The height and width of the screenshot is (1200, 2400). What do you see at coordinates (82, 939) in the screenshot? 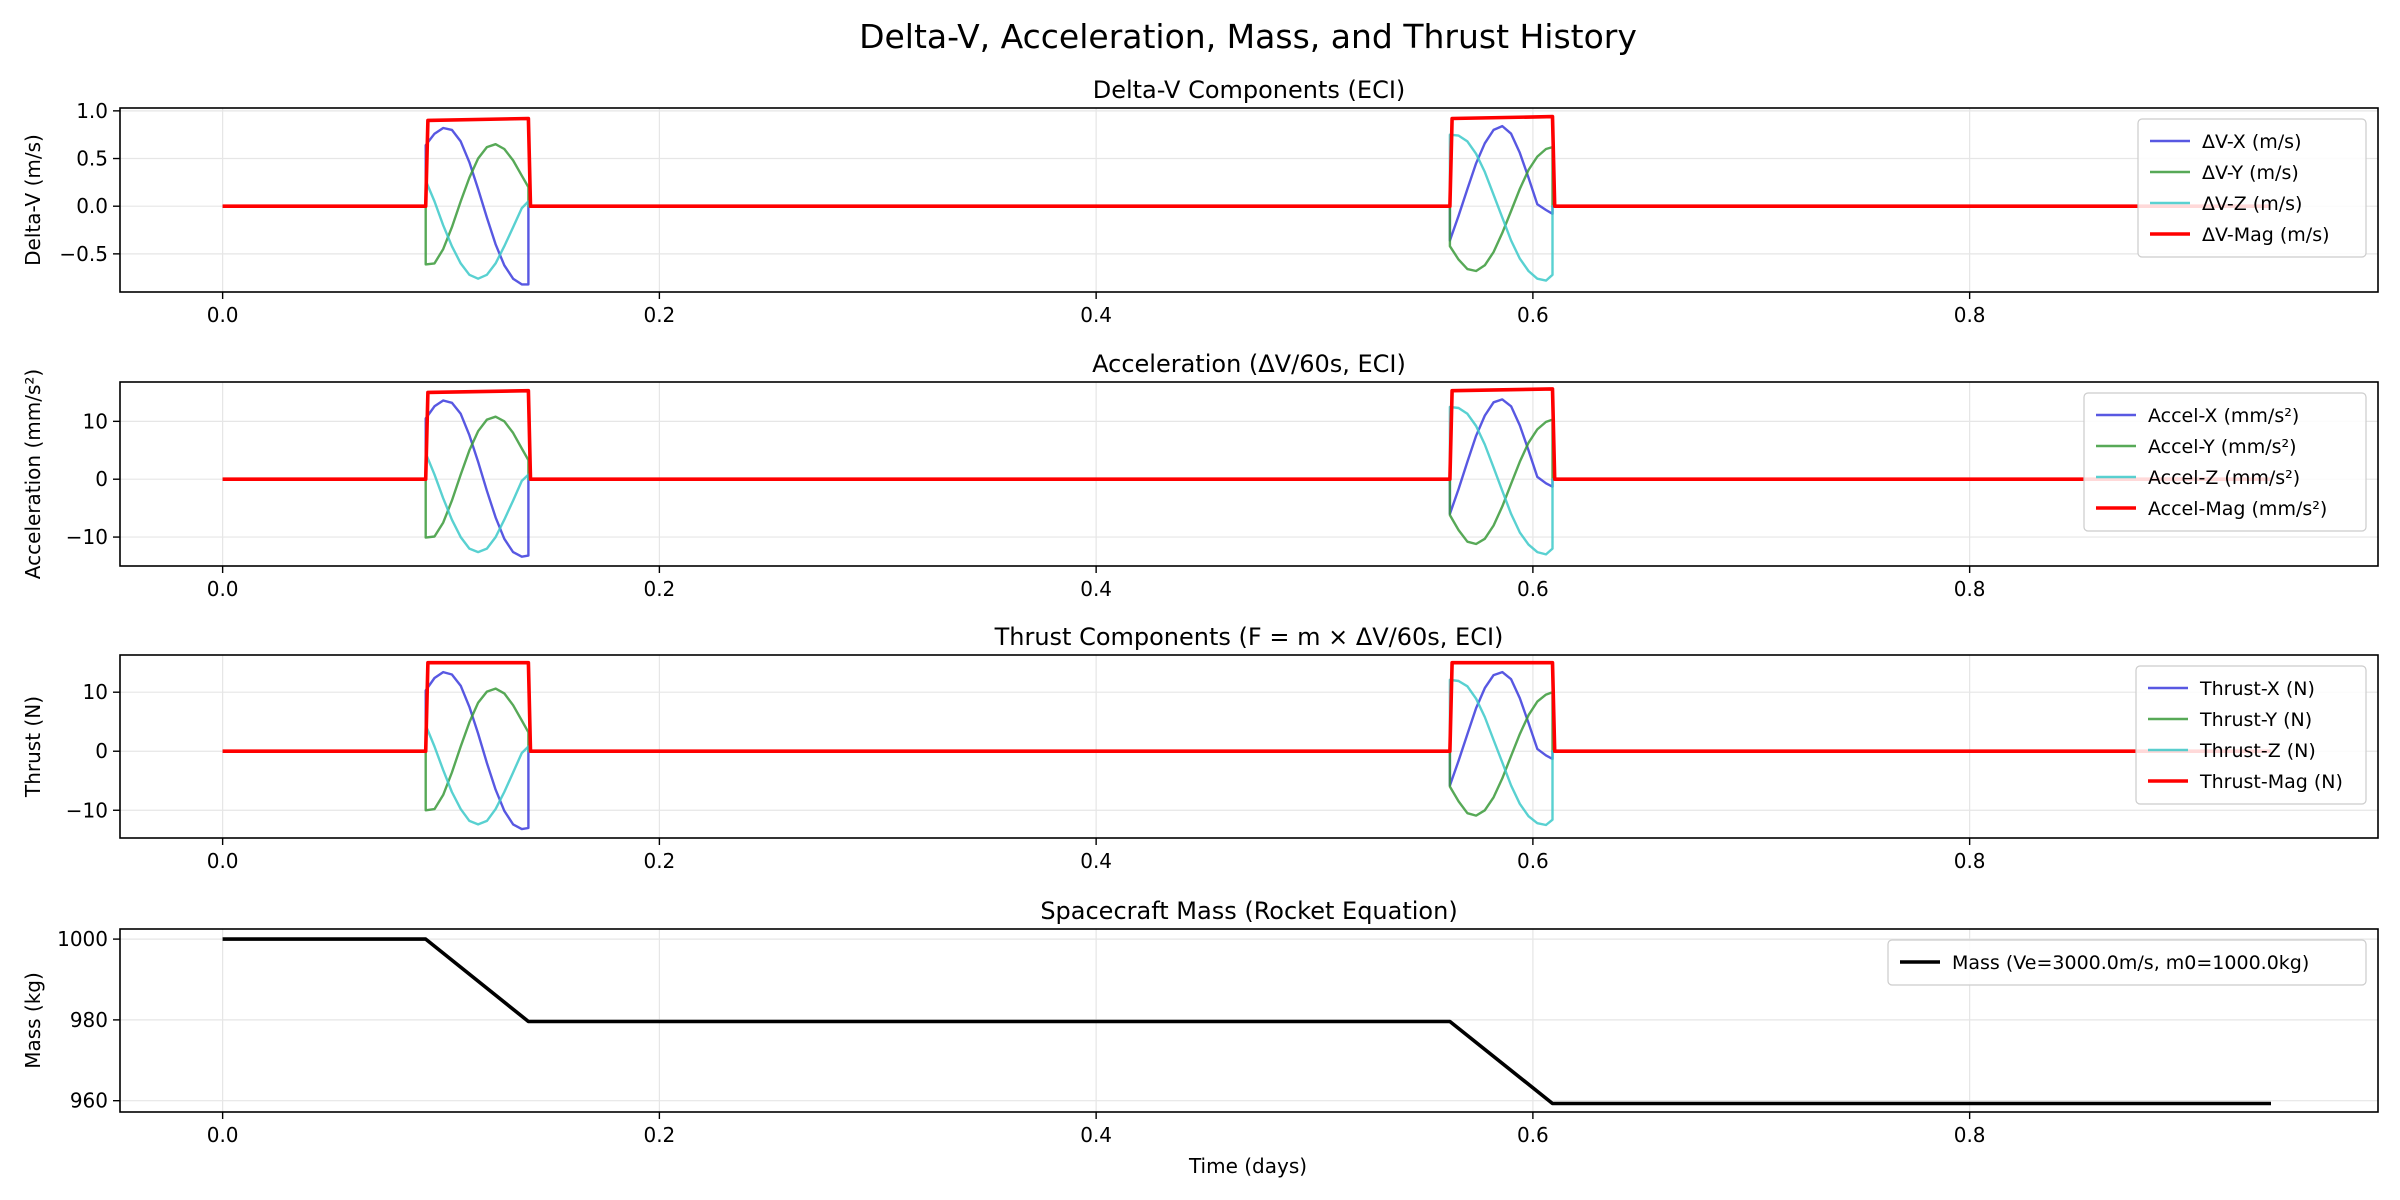
I see `y-tick-label: 1000` at bounding box center [82, 939].